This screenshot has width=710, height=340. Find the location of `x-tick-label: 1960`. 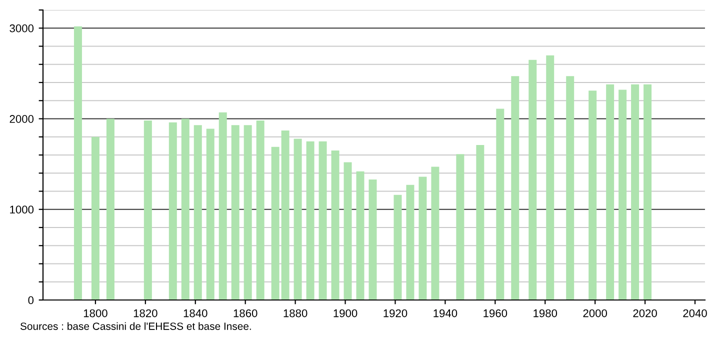

x-tick-label: 1960 is located at coordinates (496, 313).